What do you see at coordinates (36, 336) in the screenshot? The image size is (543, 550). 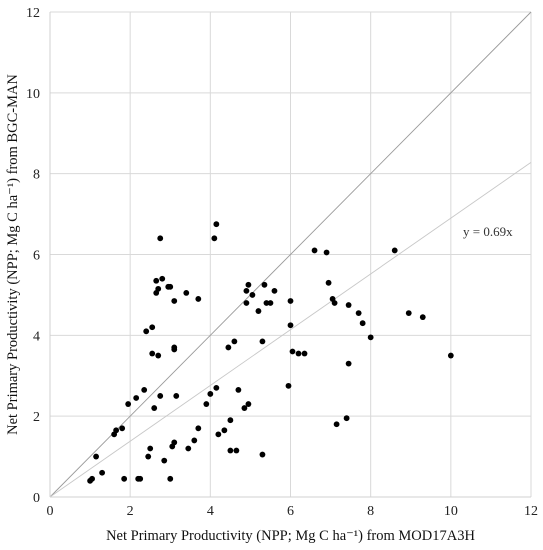 I see `y-tick-label: 4` at bounding box center [36, 336].